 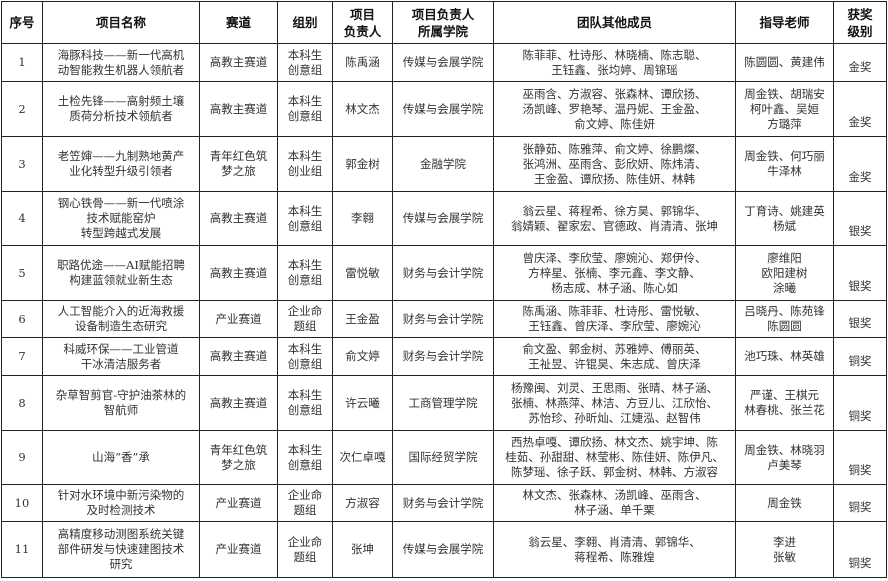 What do you see at coordinates (121, 403) in the screenshot?
I see `cell-name: 杂草智剪官-守护油茶林的 智航师` at bounding box center [121, 403].